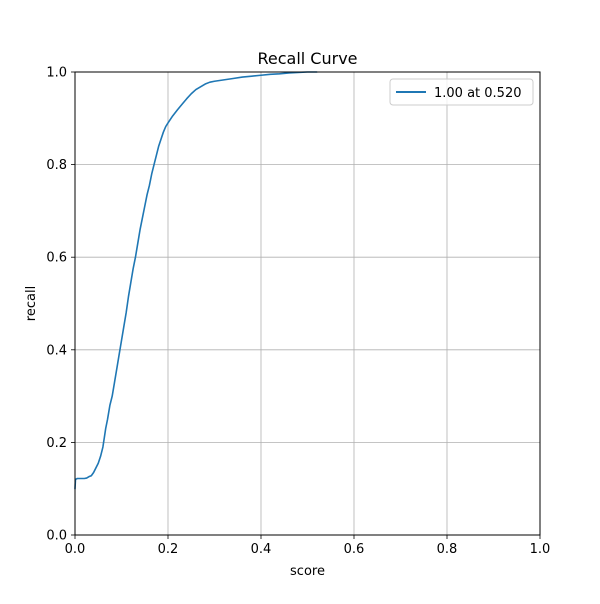 This screenshot has width=600, height=604. I want to click on x-tick-label: 0.2, so click(168, 549).